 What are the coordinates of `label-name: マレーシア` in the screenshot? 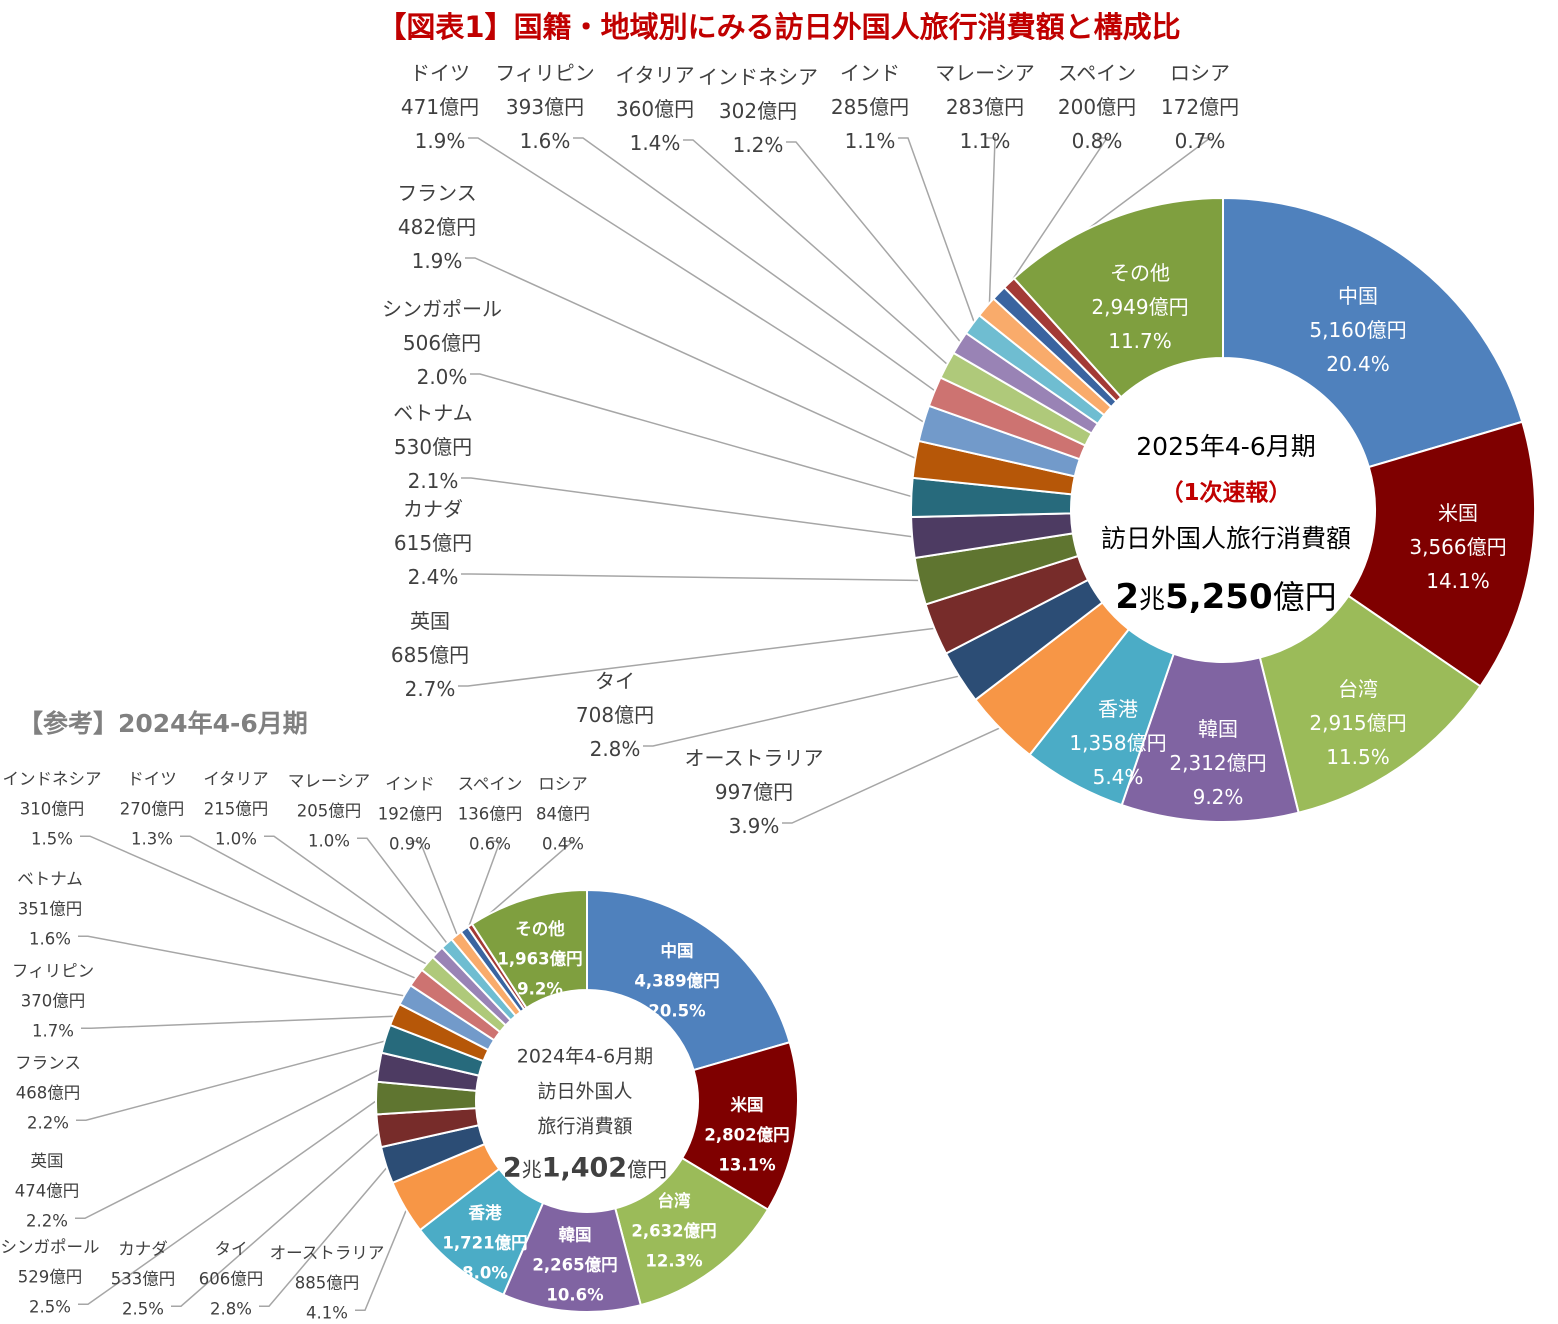 It's located at (985, 73).